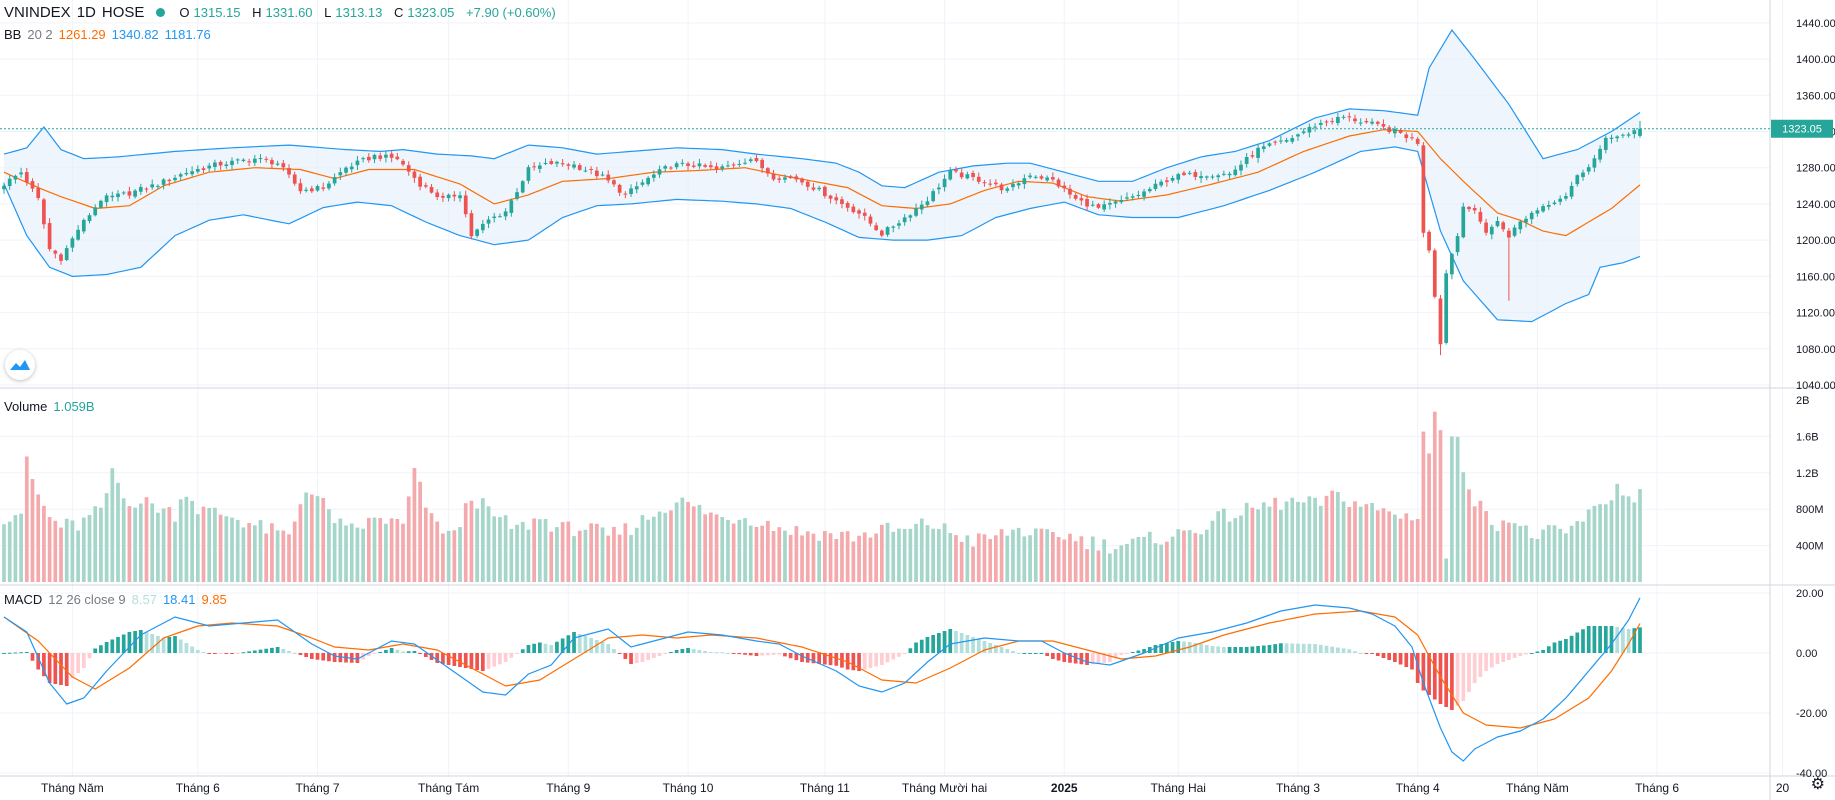  Describe the element at coordinates (20, 365) in the screenshot. I see `tradingview-logo-icon` at that location.